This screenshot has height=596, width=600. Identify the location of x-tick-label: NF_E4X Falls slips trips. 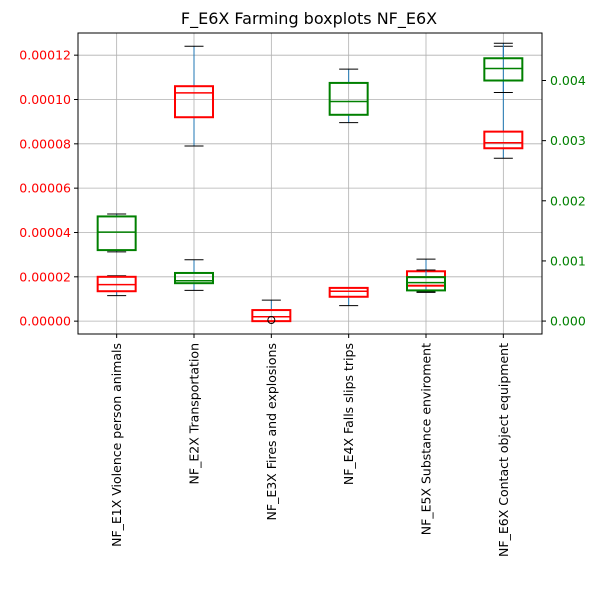
(348, 414).